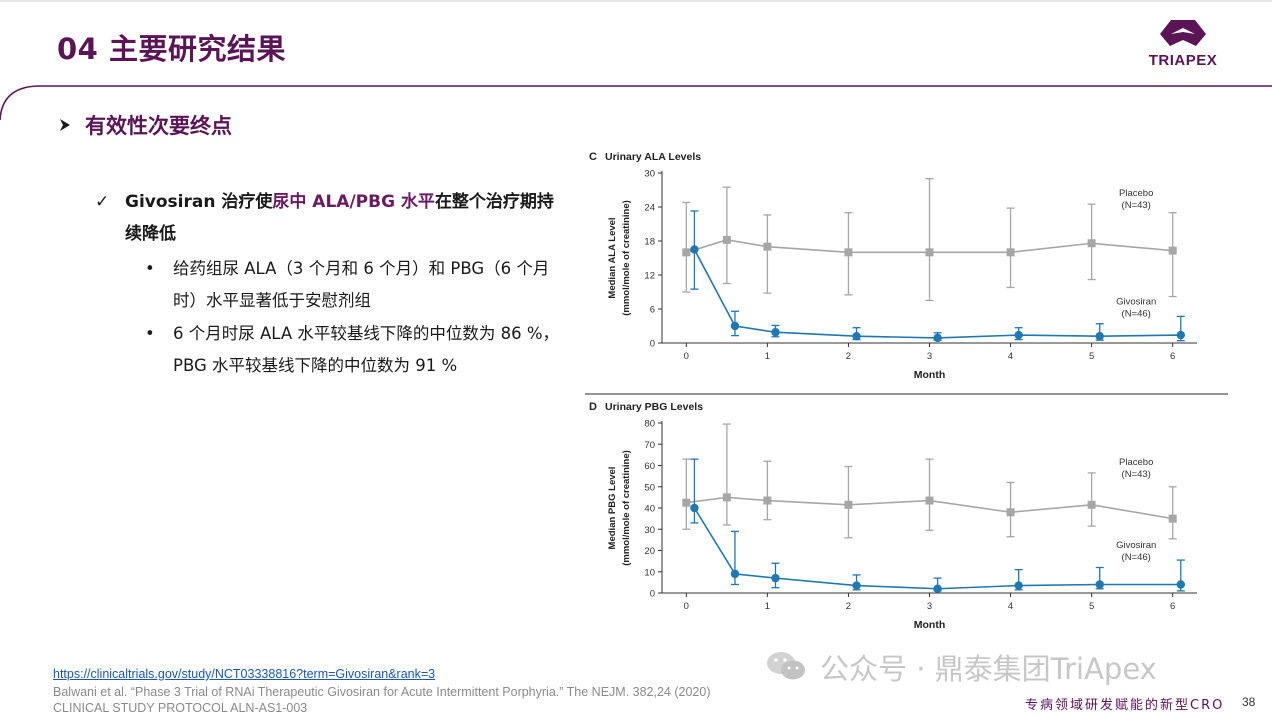  Describe the element at coordinates (686, 606) in the screenshot. I see `x-tick-label: 0` at that location.